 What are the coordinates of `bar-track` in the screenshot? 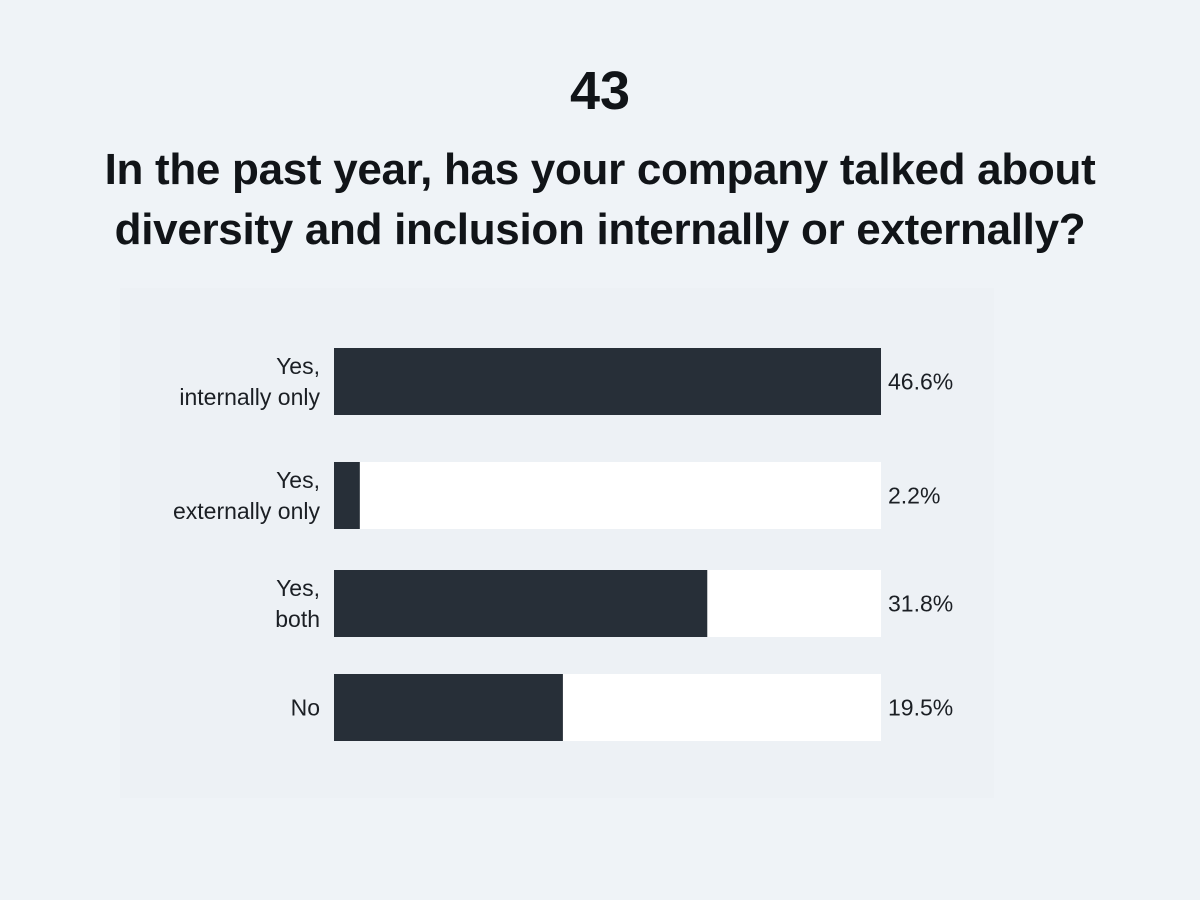 It's located at (607, 495).